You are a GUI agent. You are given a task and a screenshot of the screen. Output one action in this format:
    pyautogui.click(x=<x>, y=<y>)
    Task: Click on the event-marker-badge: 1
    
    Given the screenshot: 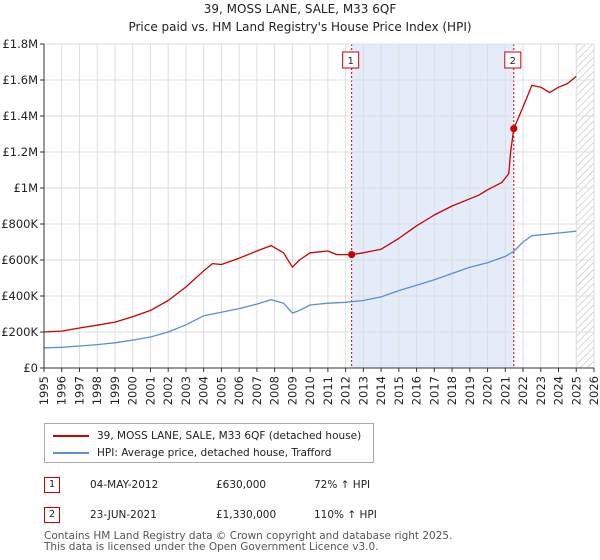 What is the action you would take?
    pyautogui.click(x=52, y=485)
    